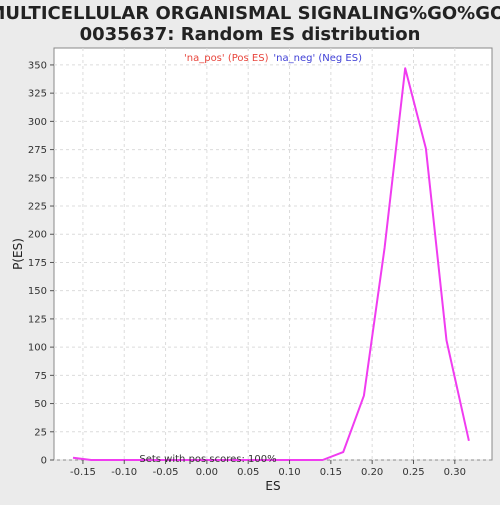 The height and width of the screenshot is (505, 500). What do you see at coordinates (272, 486) in the screenshot?
I see `x-axis-label: ES` at bounding box center [272, 486].